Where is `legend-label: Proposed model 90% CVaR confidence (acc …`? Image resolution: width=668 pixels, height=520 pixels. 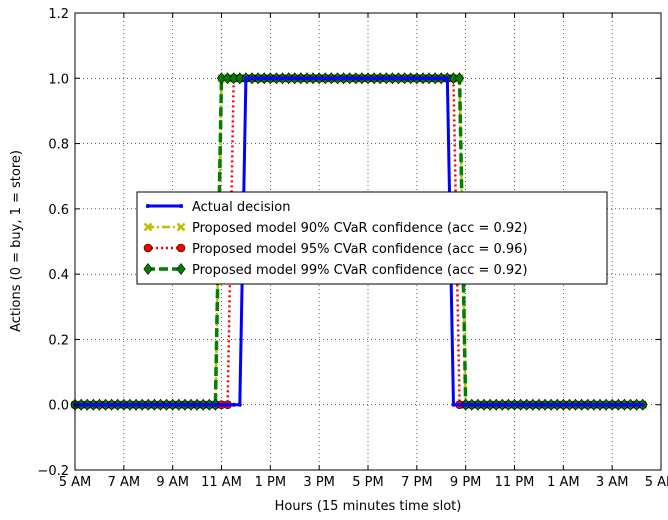 legend-label: Proposed model 90% CVaR confidence (acc … is located at coordinates (360, 228).